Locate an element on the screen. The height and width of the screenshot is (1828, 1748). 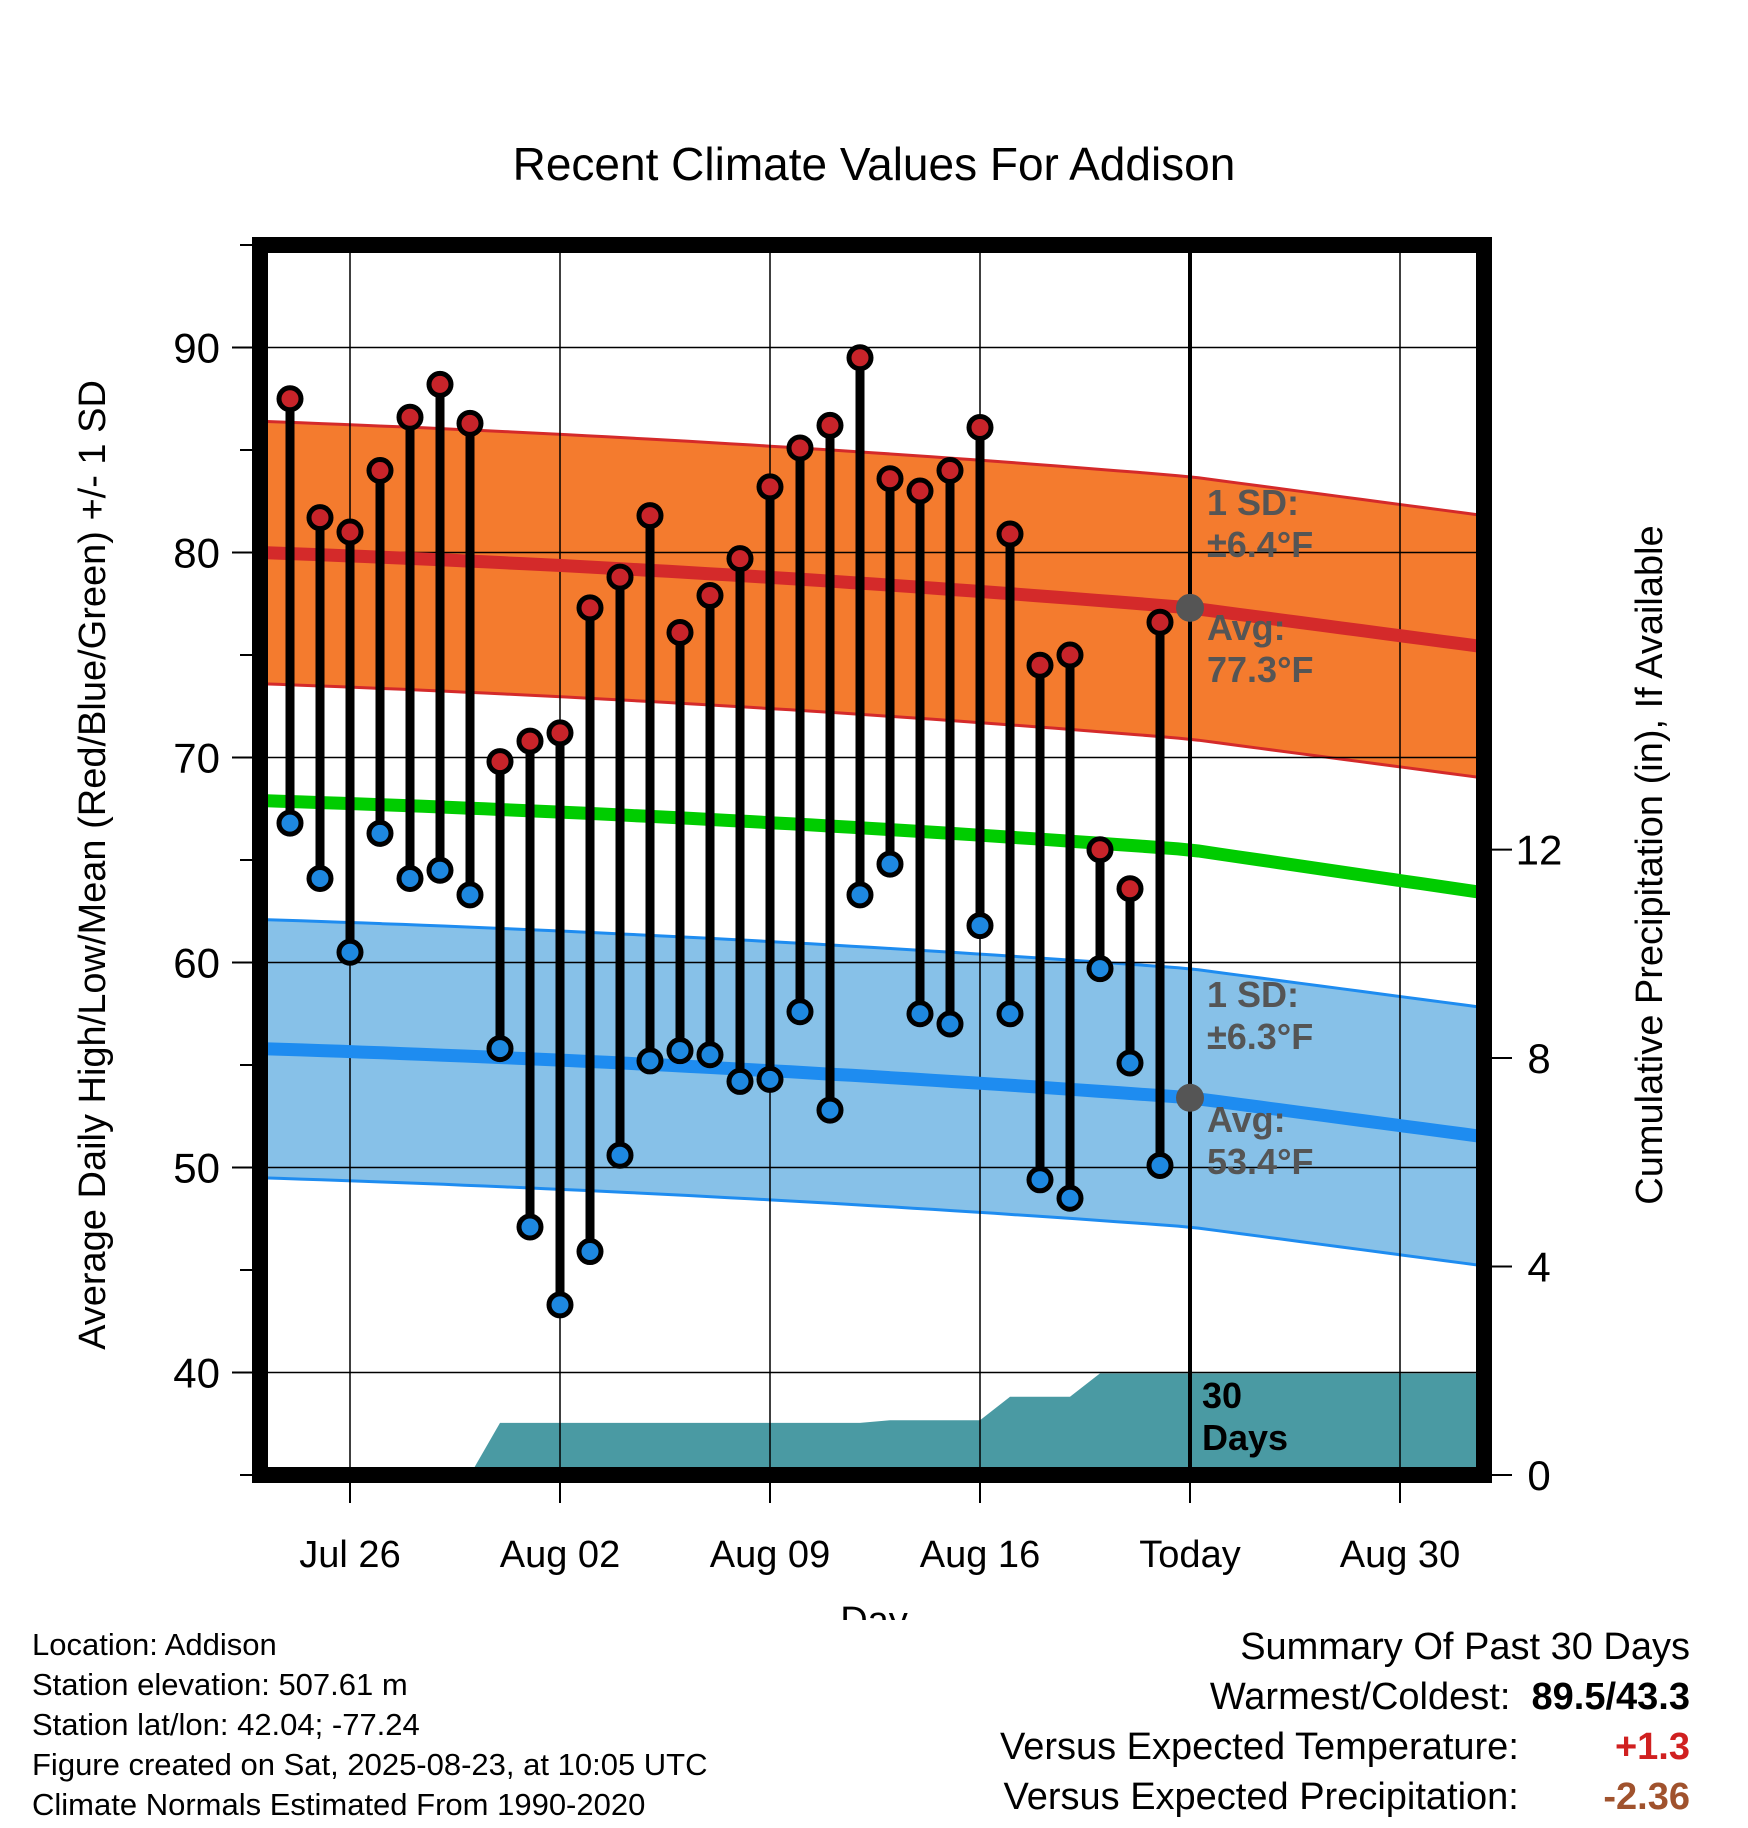
precip-value: -2.36 is located at coordinates (1646, 1797).